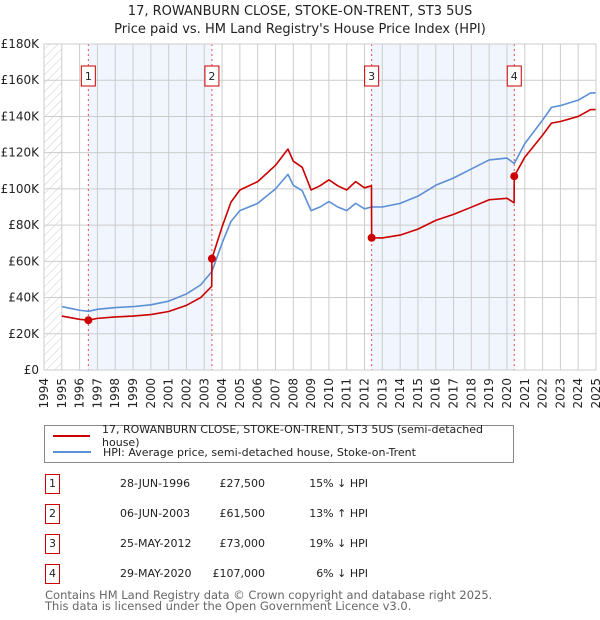  What do you see at coordinates (21, 116) in the screenshot?
I see `y-tick-label: £140K` at bounding box center [21, 116].